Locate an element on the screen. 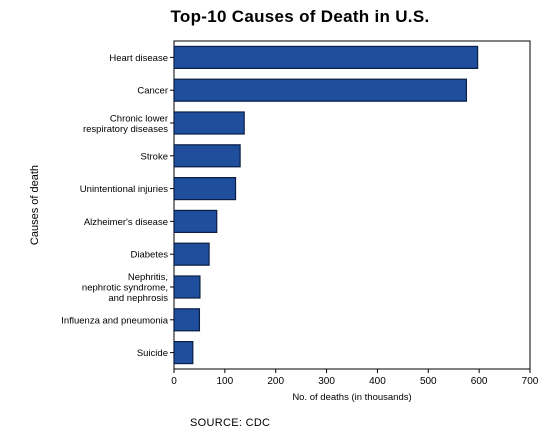  x-tick-label-5: 500 is located at coordinates (428, 381).